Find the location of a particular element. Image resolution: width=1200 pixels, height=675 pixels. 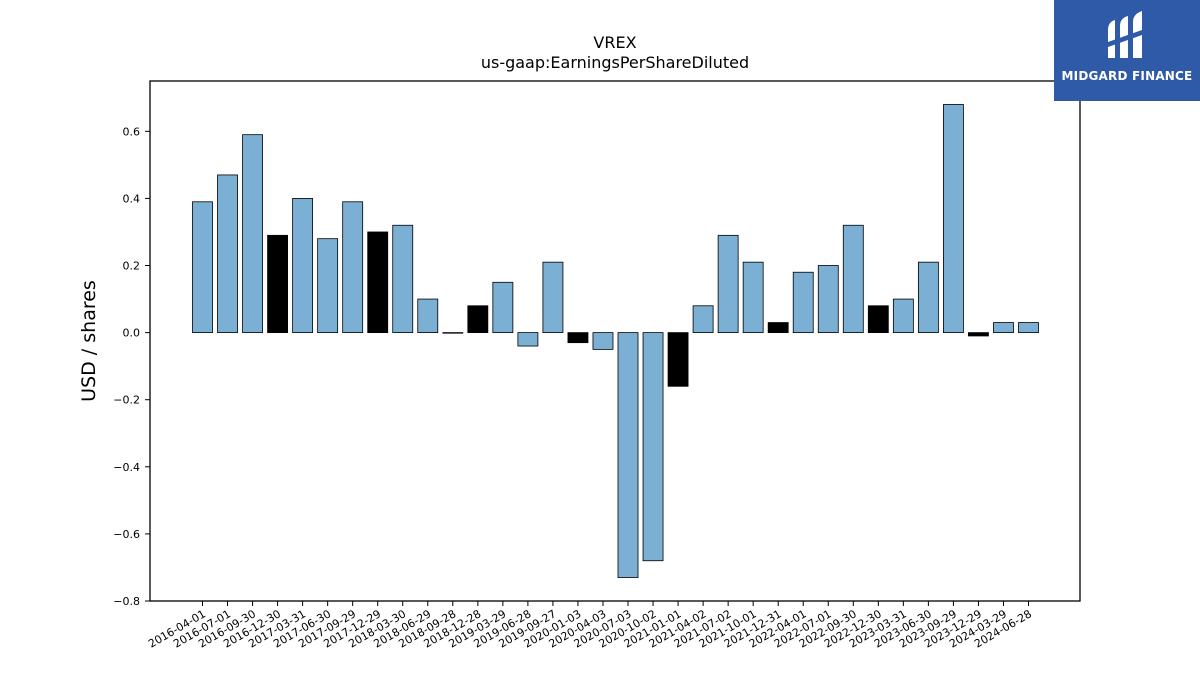

y-tick-label: −0.6 is located at coordinates (126, 534).